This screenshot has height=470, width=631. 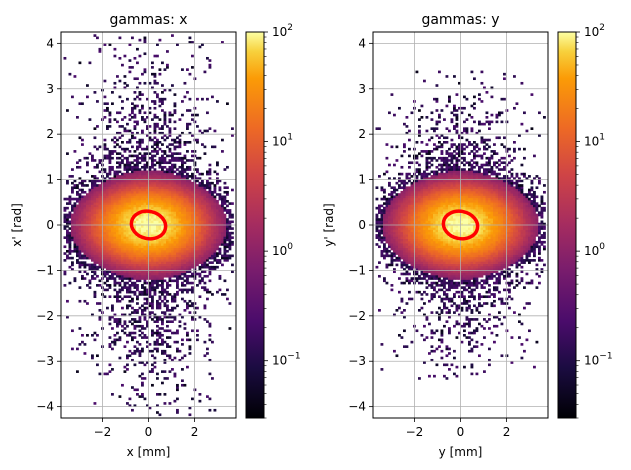 I want to click on colorbar-frame, so click(x=255, y=225).